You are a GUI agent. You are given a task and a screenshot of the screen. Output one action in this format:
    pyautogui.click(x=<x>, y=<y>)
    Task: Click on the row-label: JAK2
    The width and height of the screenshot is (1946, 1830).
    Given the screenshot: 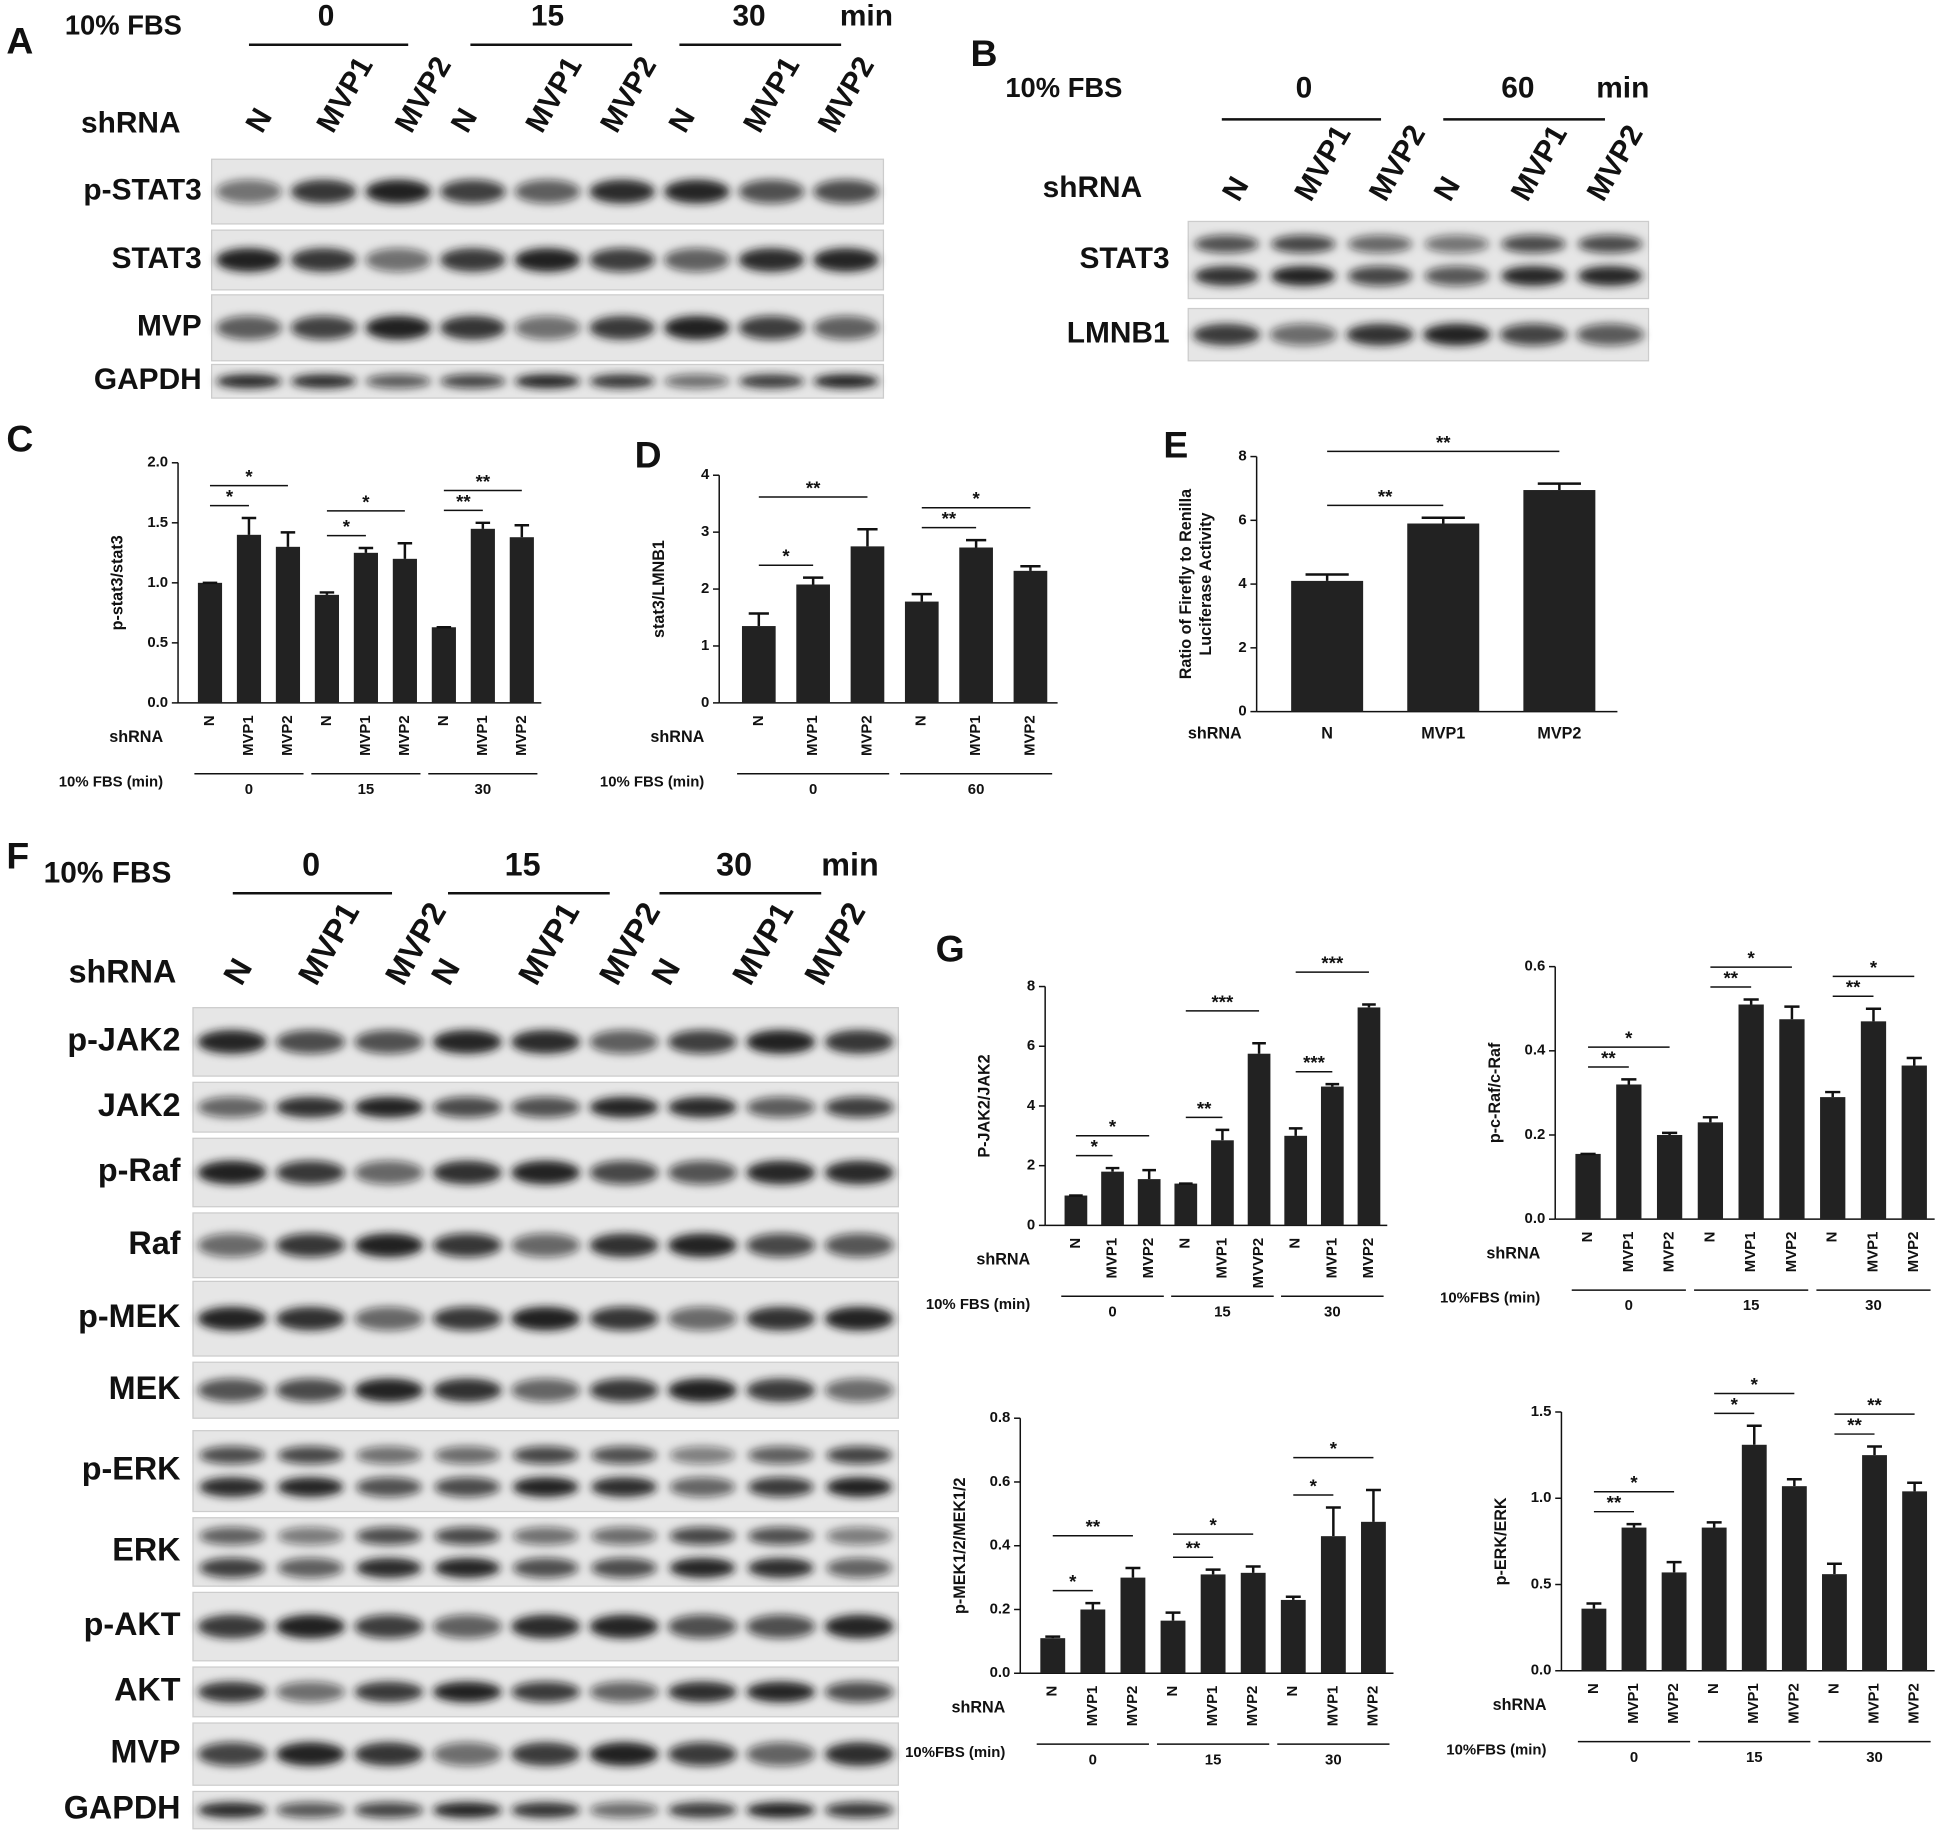 What is the action you would take?
    pyautogui.click(x=139, y=1105)
    